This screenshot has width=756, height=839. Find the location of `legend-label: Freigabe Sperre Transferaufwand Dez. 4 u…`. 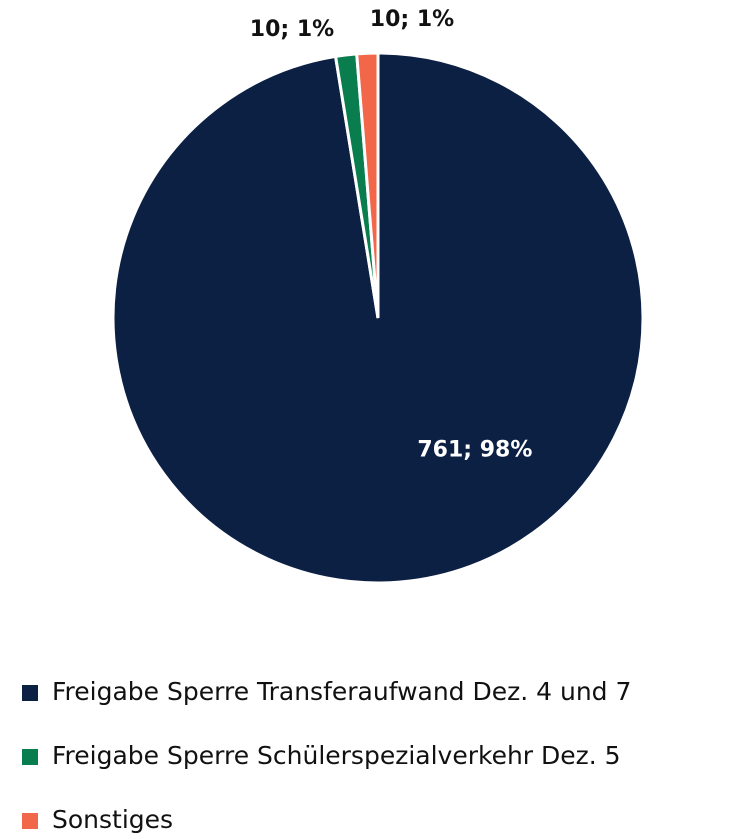

legend-label: Freigabe Sperre Transferaufwand Dez. 4 u… is located at coordinates (341, 691).